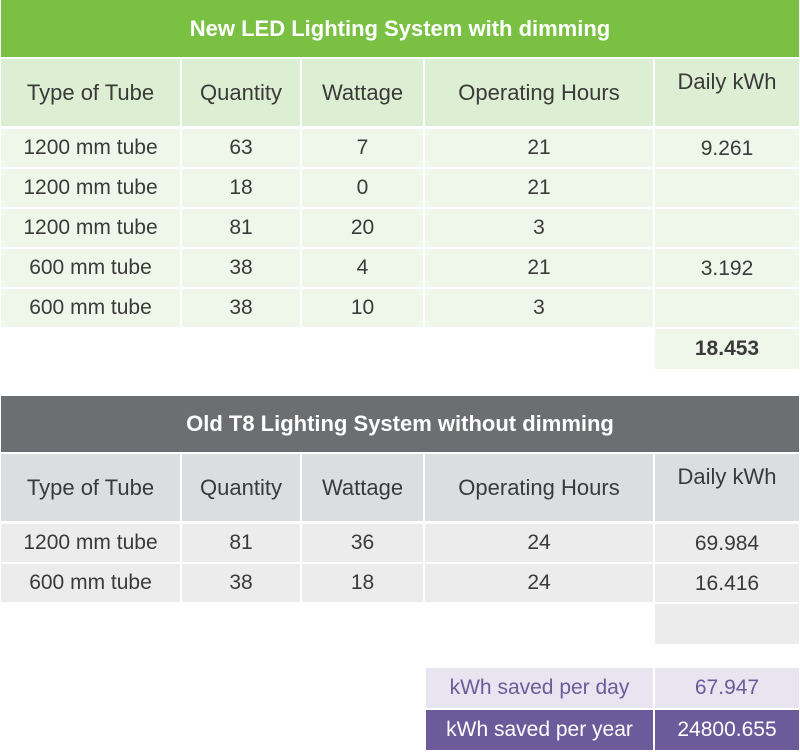 The image size is (800, 752). What do you see at coordinates (362, 228) in the screenshot?
I see `led-row-3-wattage: 20` at bounding box center [362, 228].